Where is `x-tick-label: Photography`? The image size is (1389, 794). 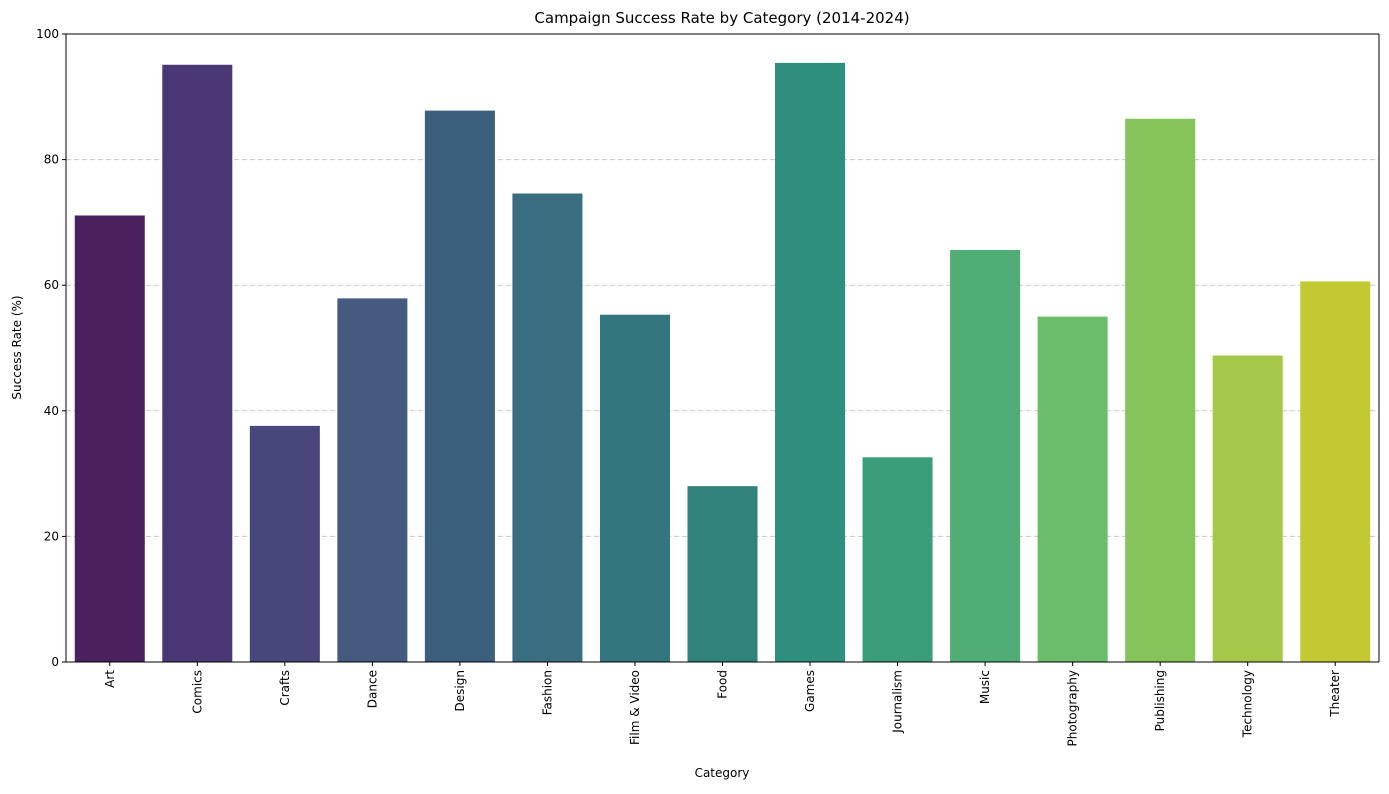 x-tick-label: Photography is located at coordinates (1073, 708).